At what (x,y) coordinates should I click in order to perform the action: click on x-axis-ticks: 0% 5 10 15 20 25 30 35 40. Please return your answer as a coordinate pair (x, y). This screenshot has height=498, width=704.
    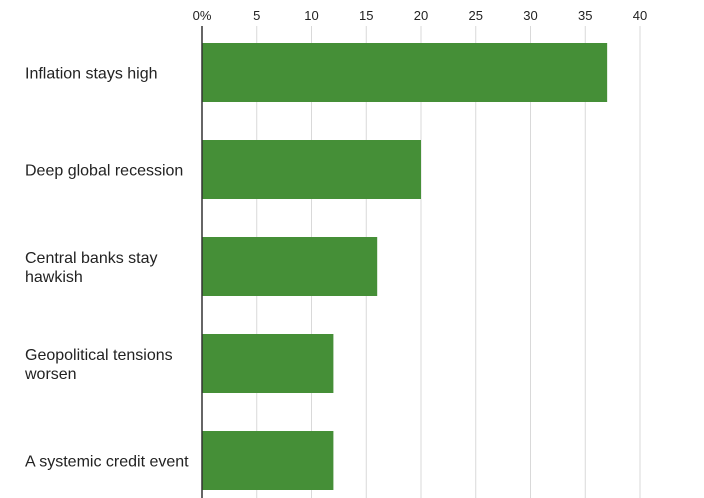
    Looking at the image, I should click on (420, 15).